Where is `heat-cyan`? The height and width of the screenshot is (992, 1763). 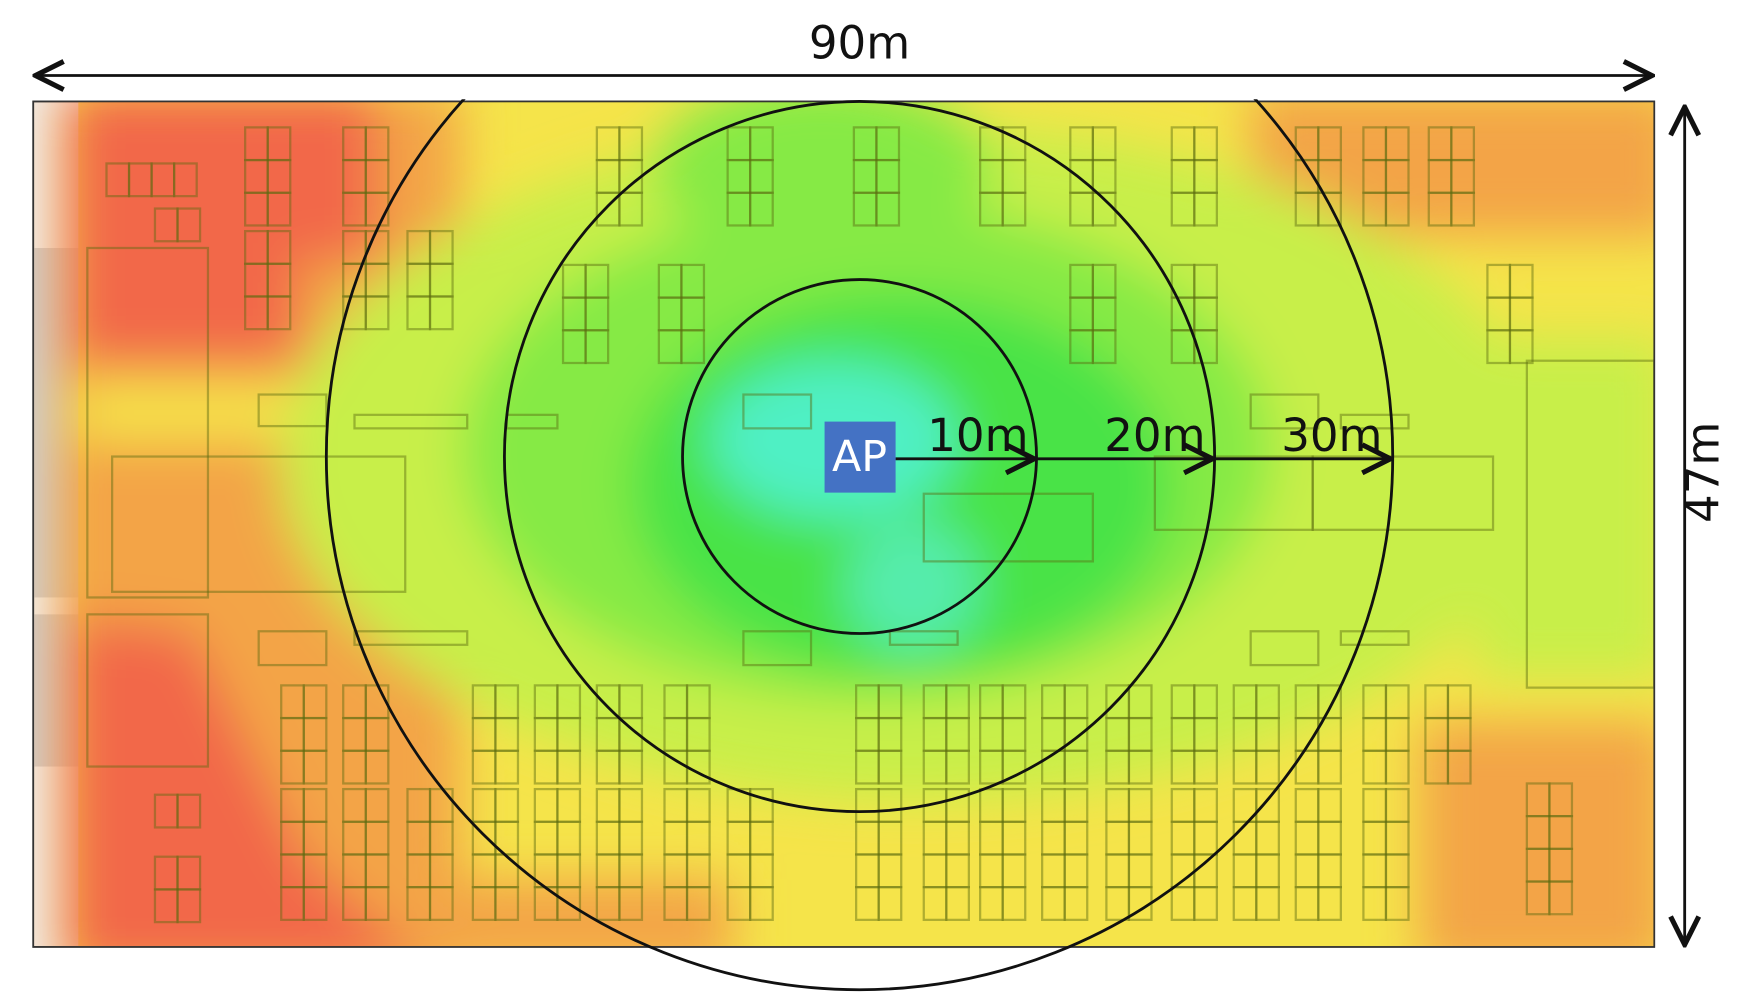 heat-cyan is located at coordinates (912, 586).